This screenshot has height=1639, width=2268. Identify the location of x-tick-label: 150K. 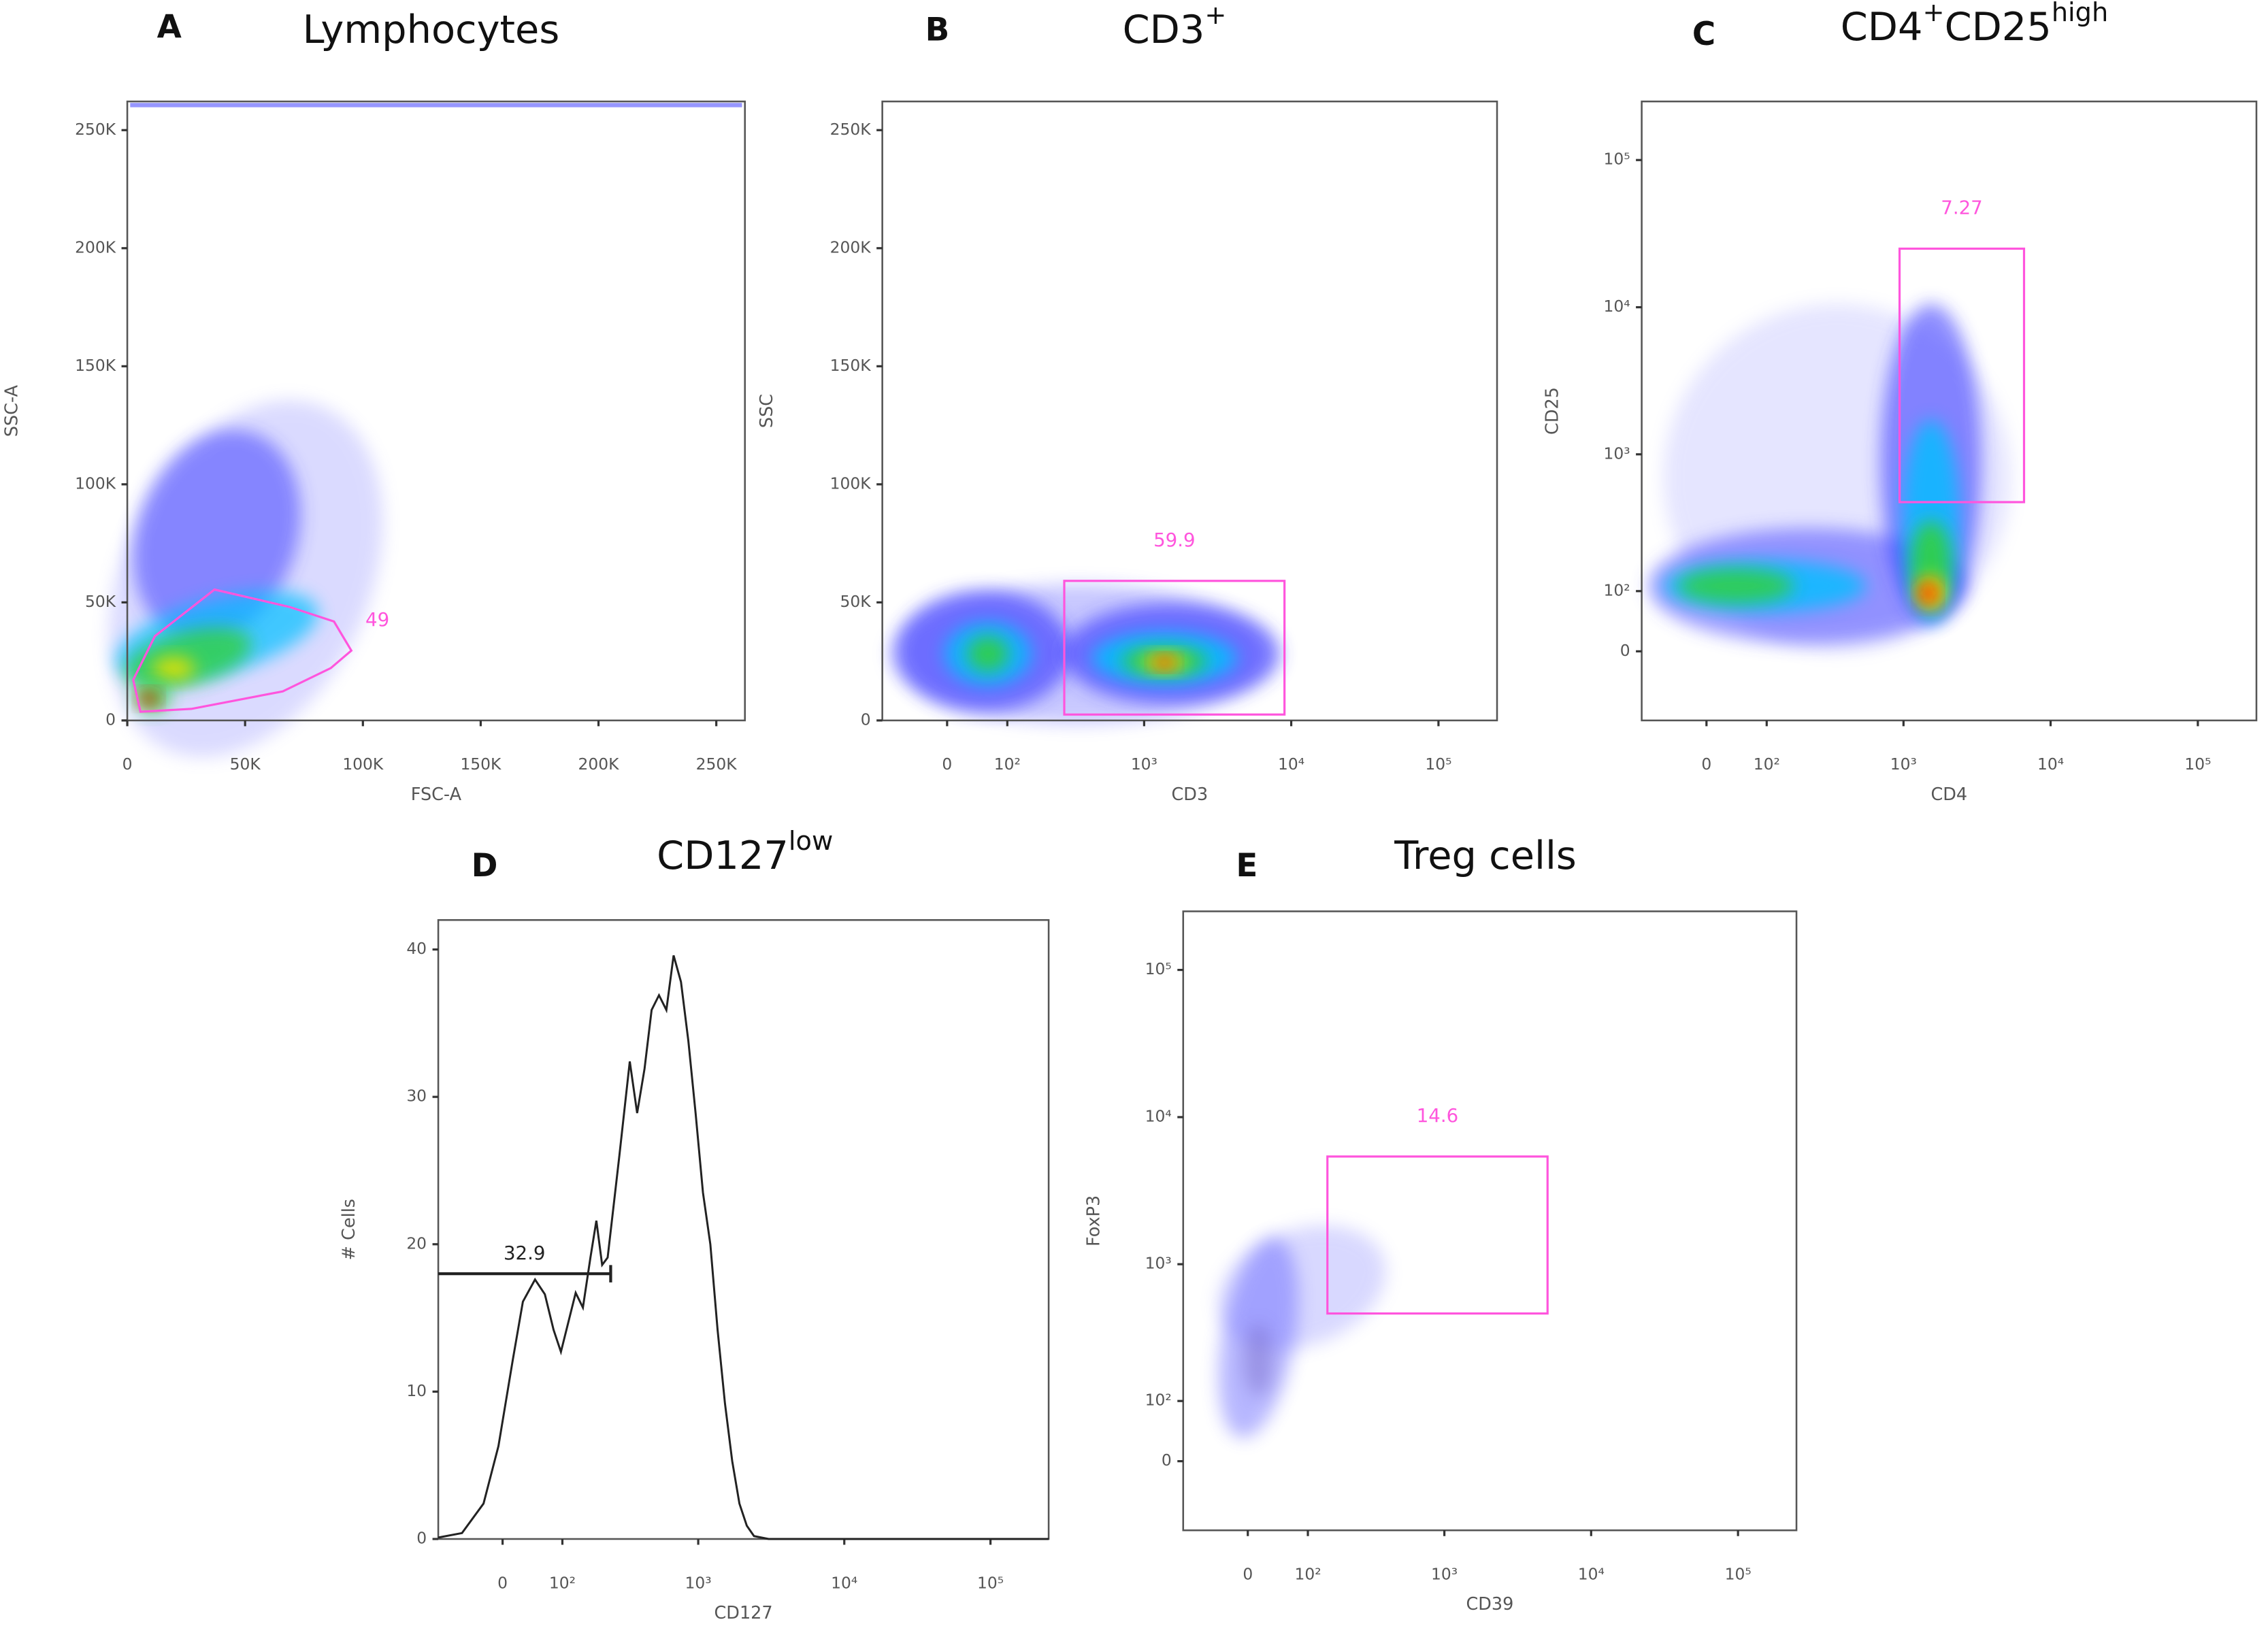
(481, 764).